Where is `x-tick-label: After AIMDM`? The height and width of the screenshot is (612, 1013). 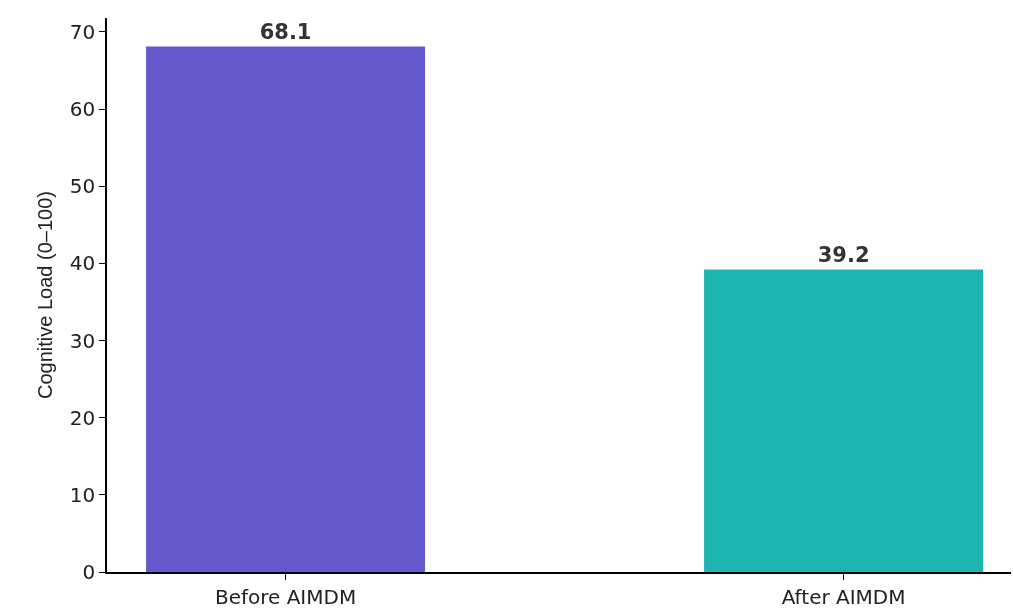
x-tick-label: After AIMDM is located at coordinates (843, 596).